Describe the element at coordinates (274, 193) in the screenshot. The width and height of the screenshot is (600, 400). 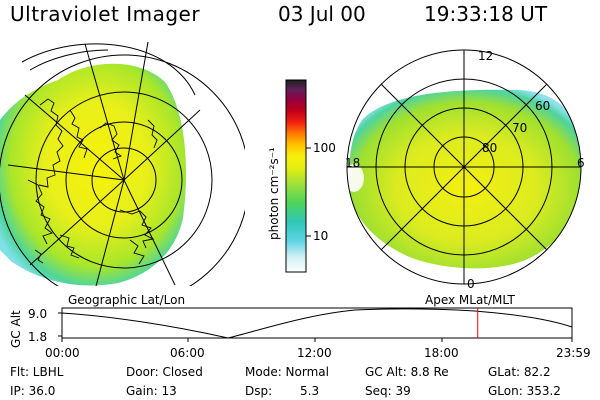
I see `colorbar-unit-label: photon cm⁻²s⁻¹` at that location.